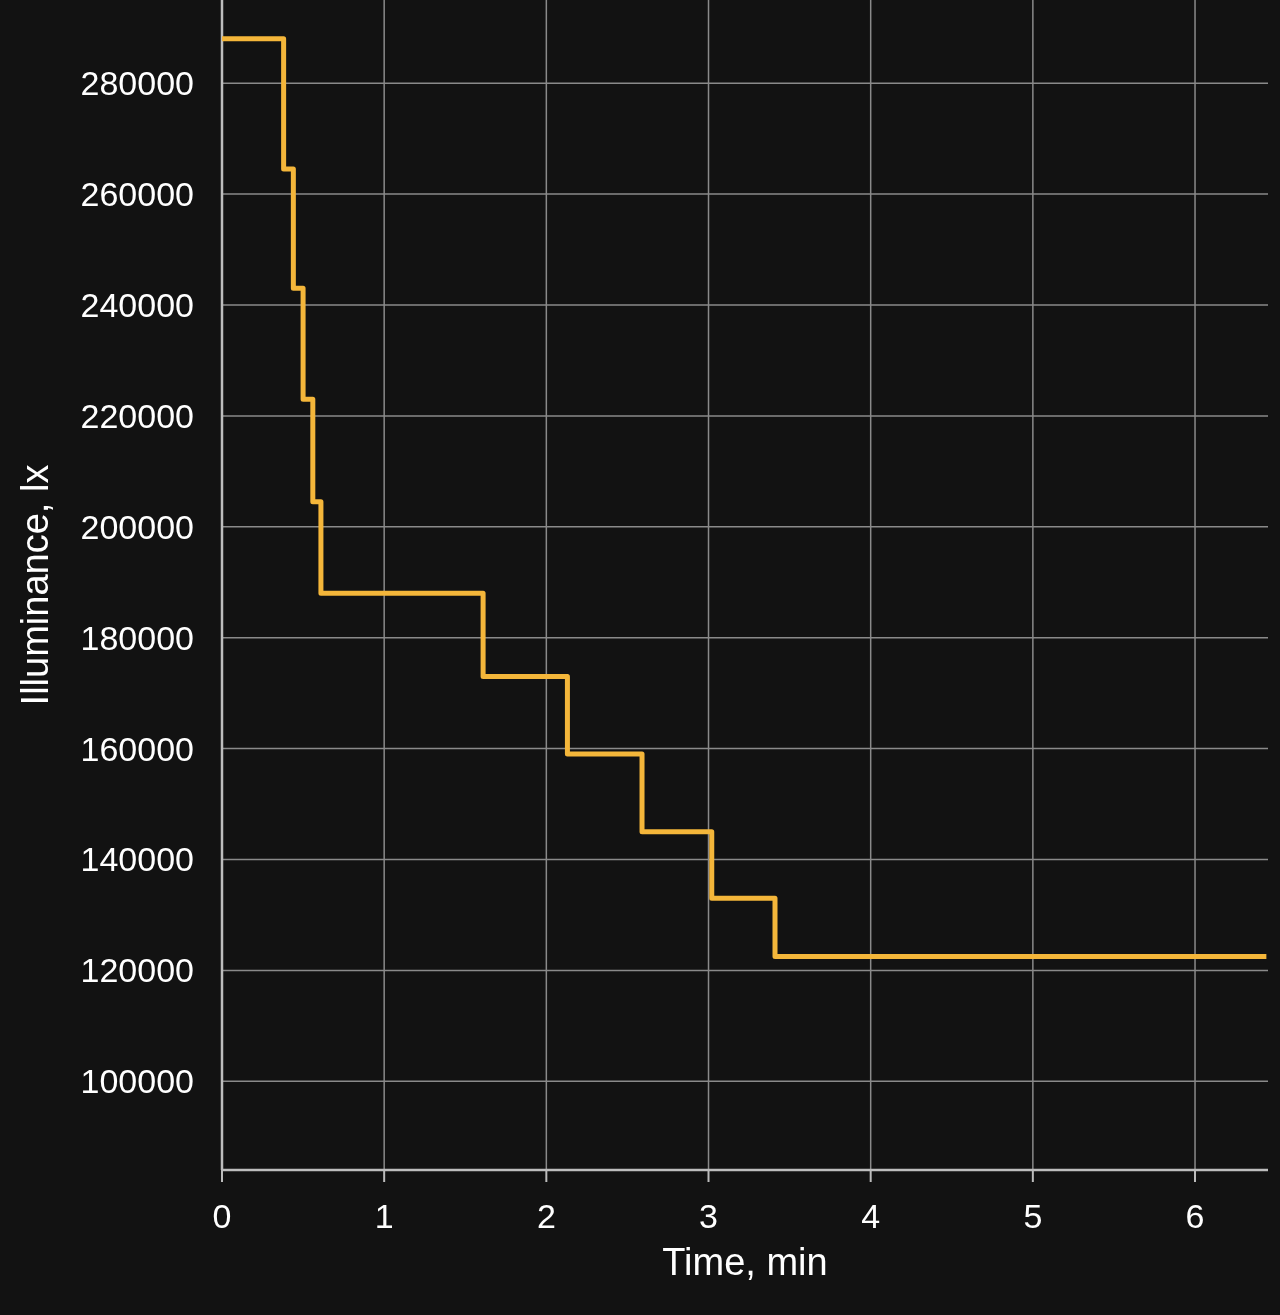 Image resolution: width=1280 pixels, height=1315 pixels. What do you see at coordinates (137, 526) in the screenshot?
I see `y-tick-label: 200000` at bounding box center [137, 526].